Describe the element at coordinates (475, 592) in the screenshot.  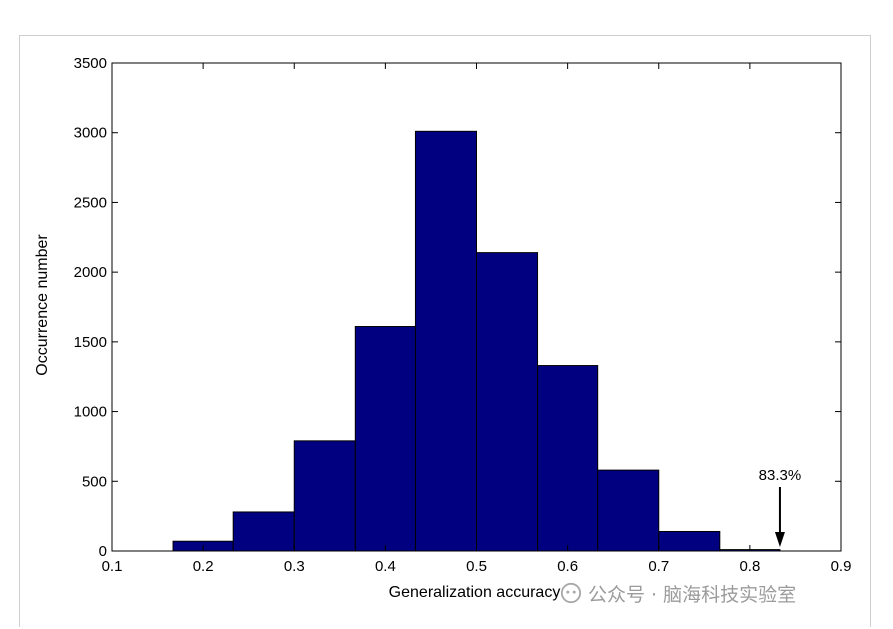
I see `x-axis-title: Generalization accuracy` at that location.